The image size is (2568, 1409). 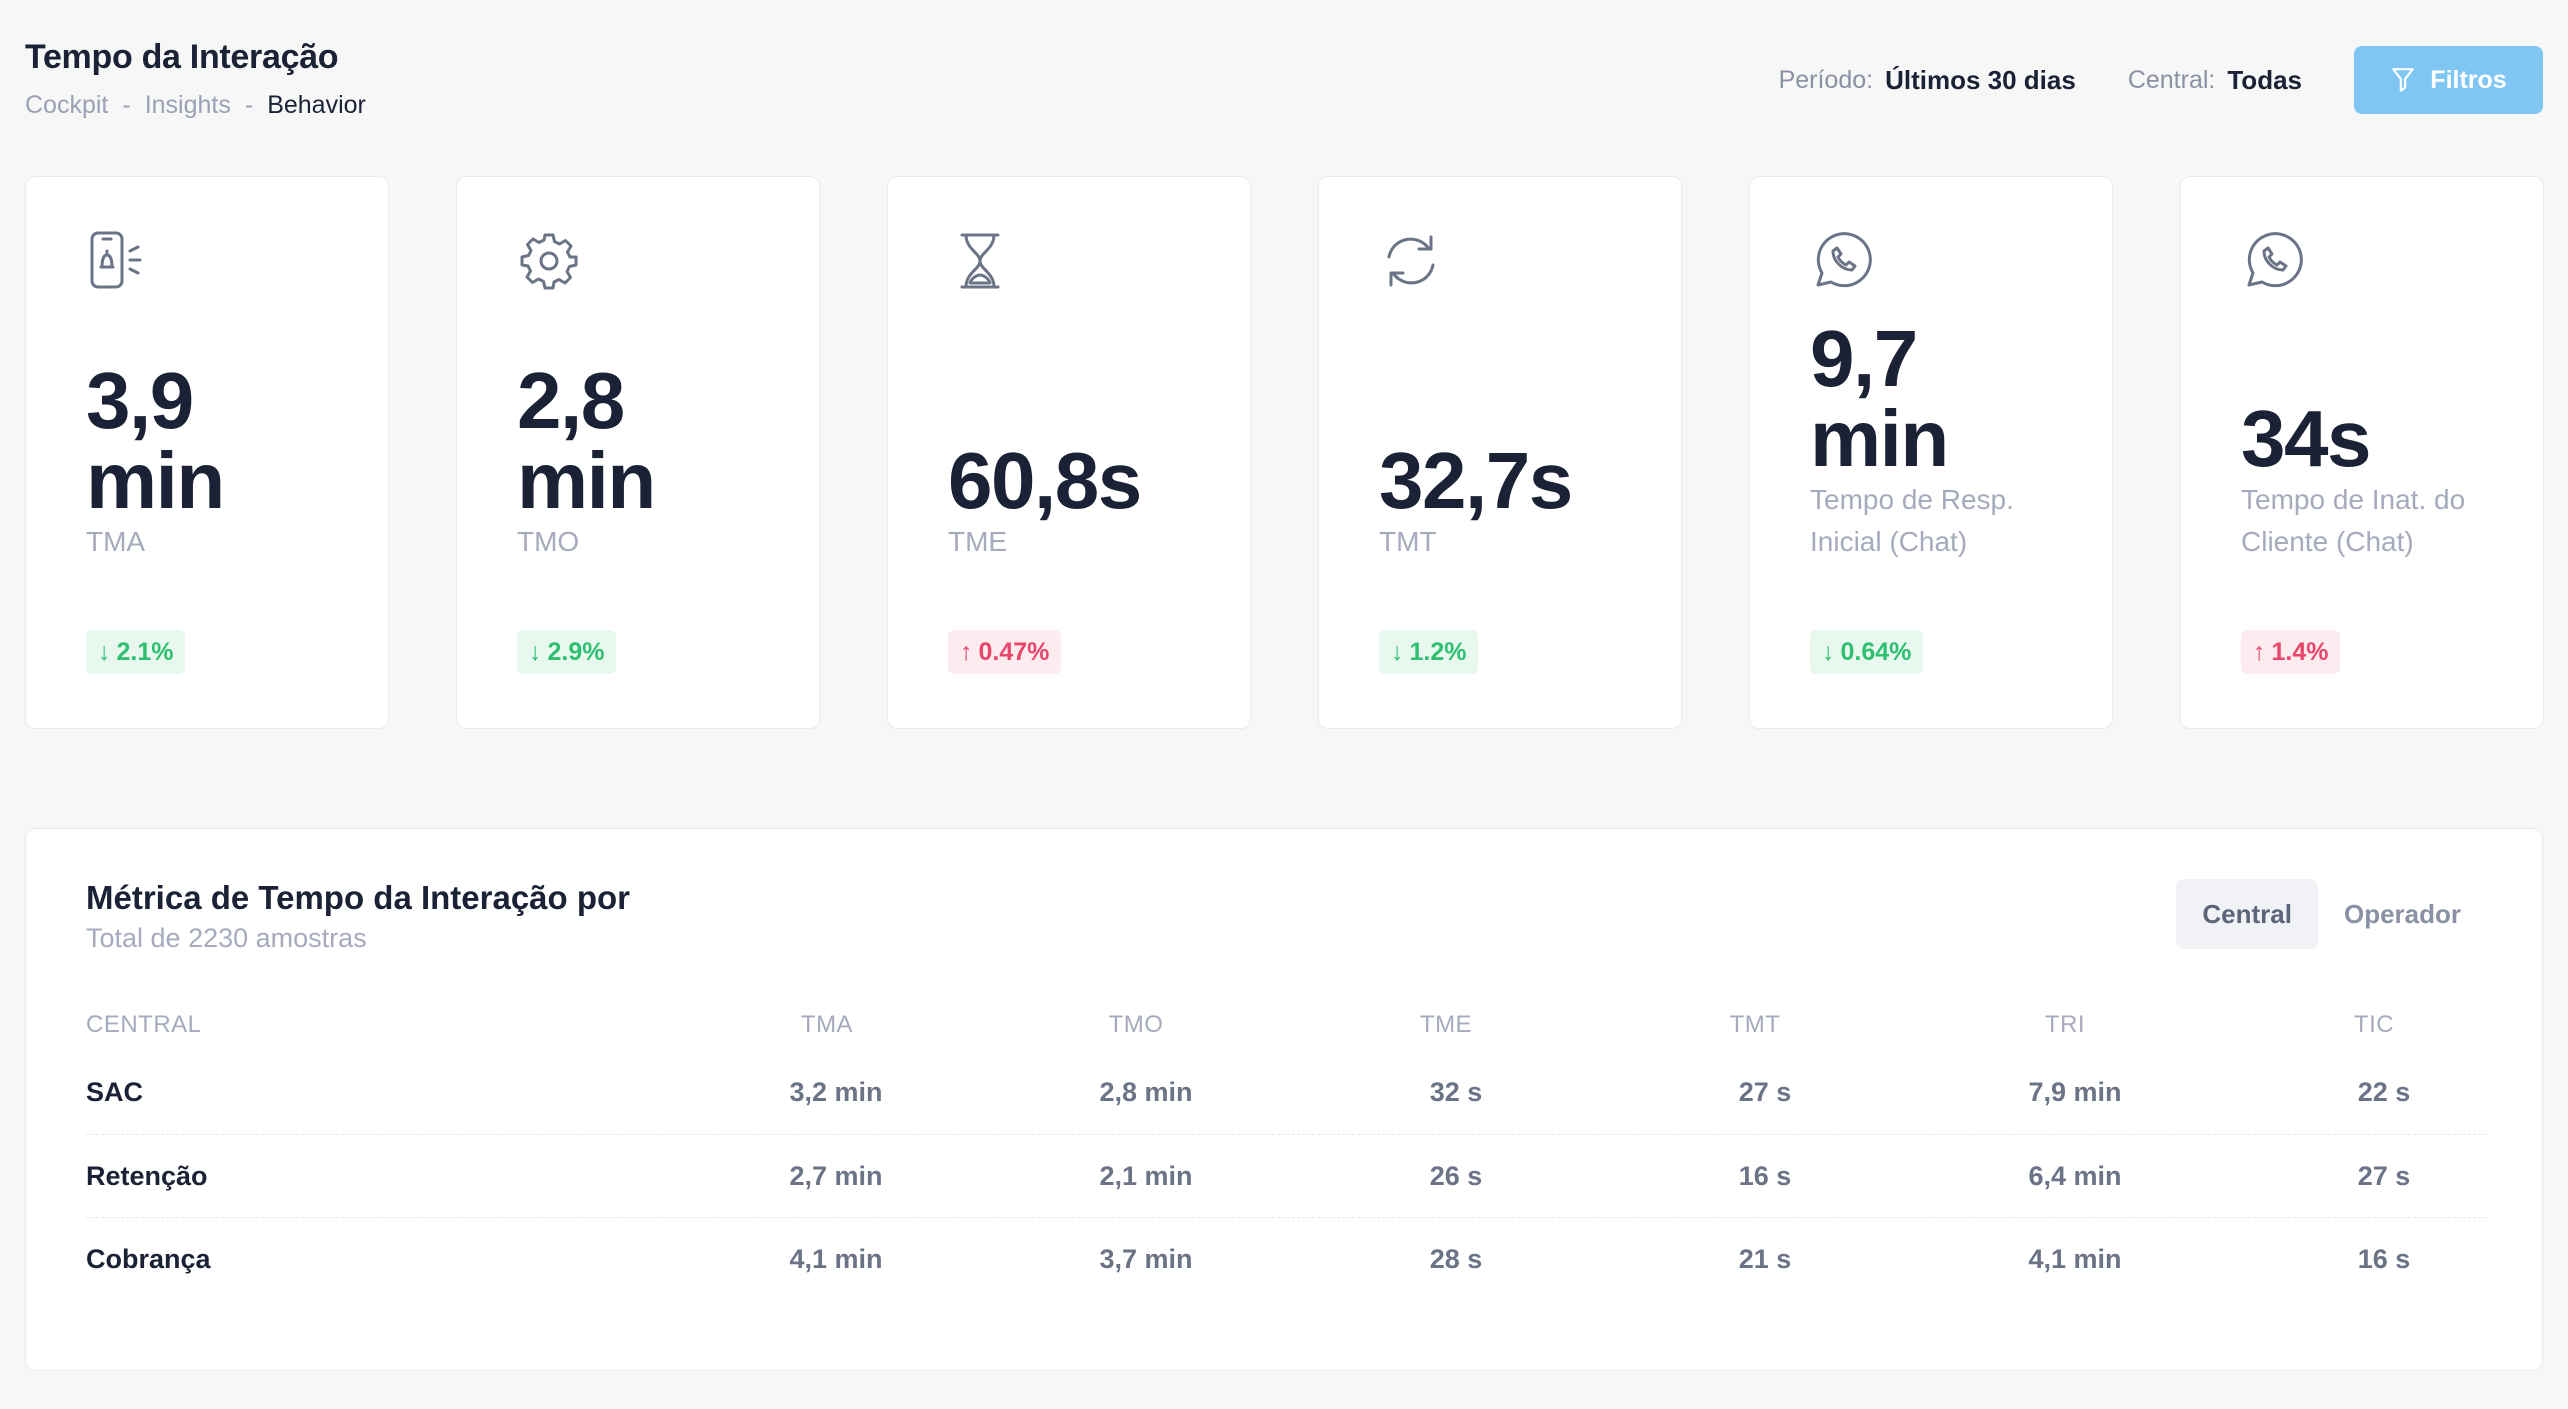 I want to click on column-header: TMT, so click(x=1755, y=1024).